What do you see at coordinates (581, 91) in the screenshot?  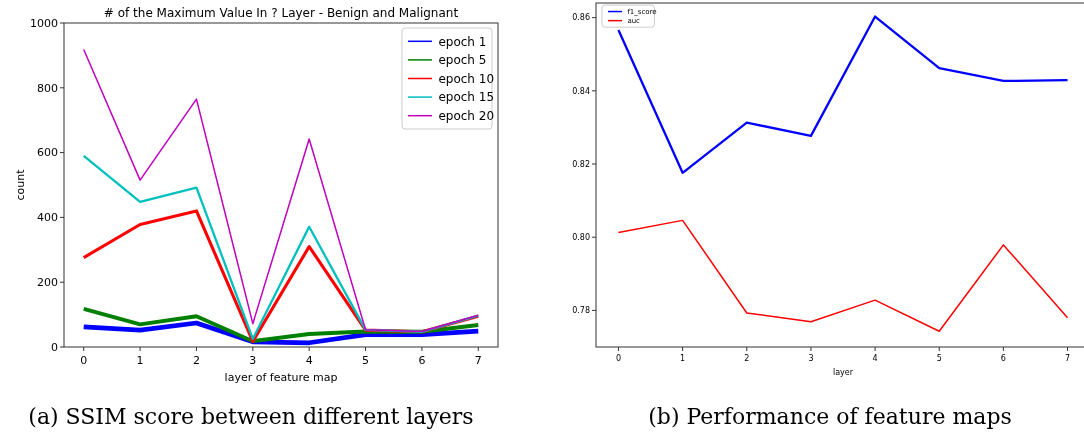 I see `y-tick-label: 0.84` at bounding box center [581, 91].